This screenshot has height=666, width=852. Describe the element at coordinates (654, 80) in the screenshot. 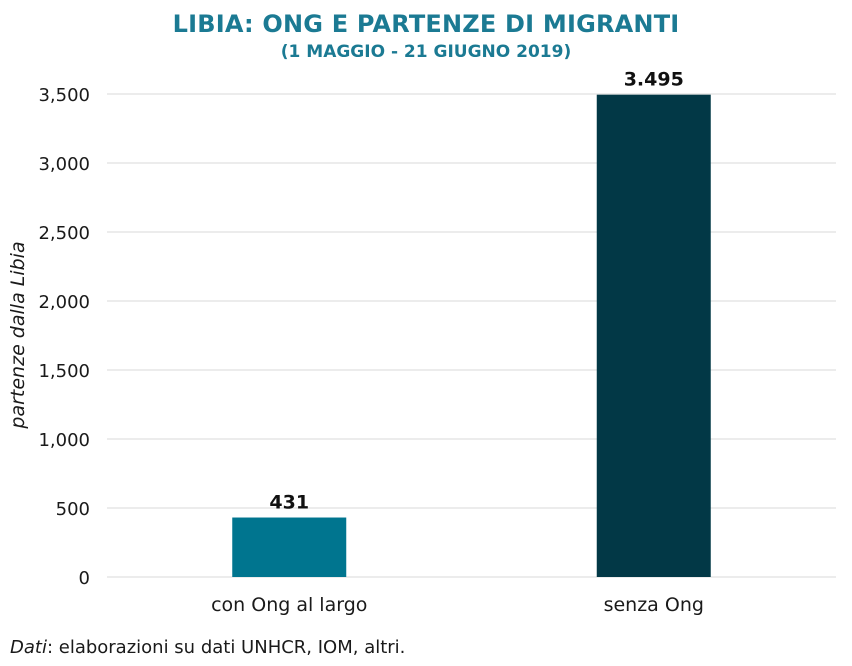

I see `bar-value-label: 3.495` at that location.